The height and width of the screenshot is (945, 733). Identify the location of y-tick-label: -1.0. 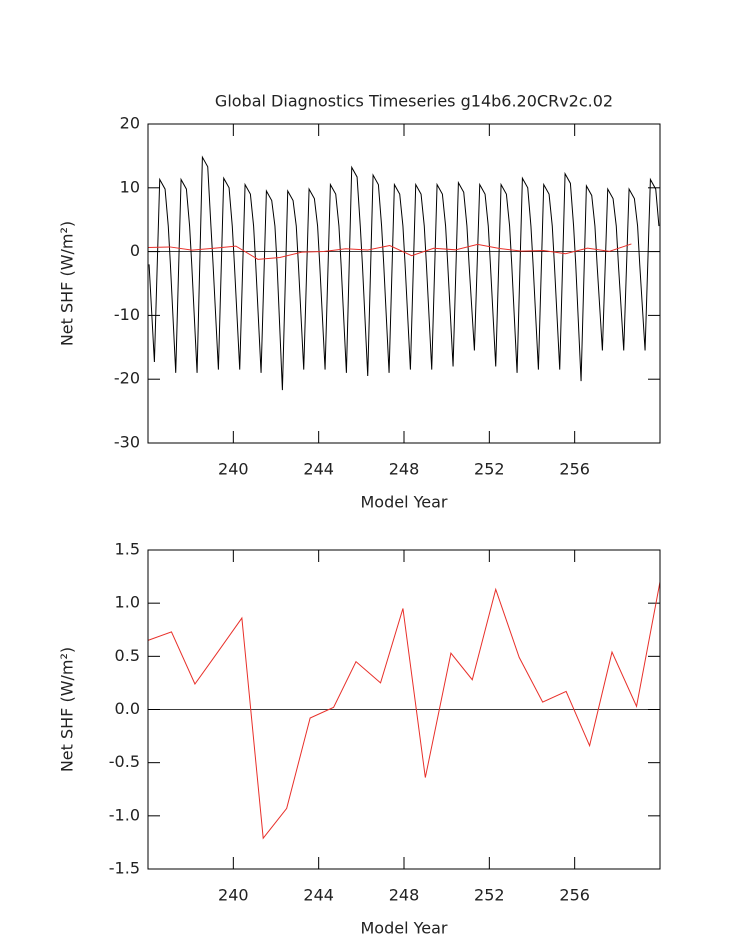
(124, 814).